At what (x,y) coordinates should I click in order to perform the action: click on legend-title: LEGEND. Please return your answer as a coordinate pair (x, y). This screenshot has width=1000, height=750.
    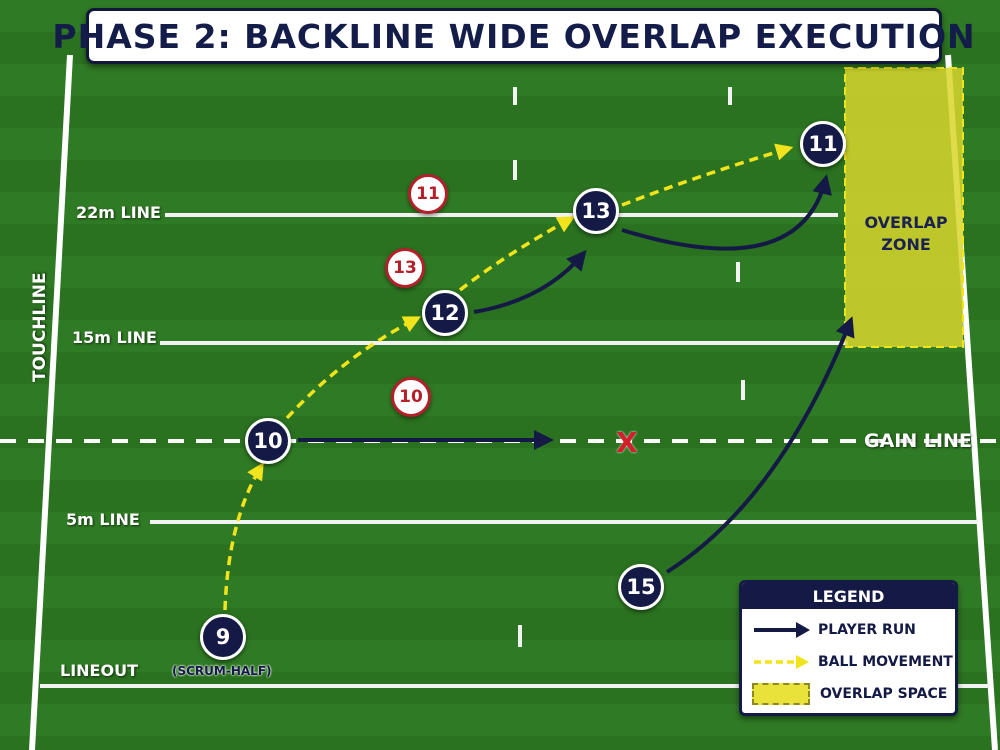
    Looking at the image, I should click on (848, 596).